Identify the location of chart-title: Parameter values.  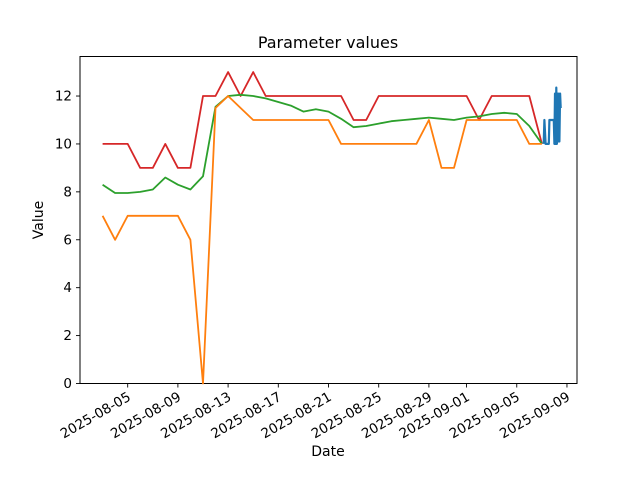
(328, 42).